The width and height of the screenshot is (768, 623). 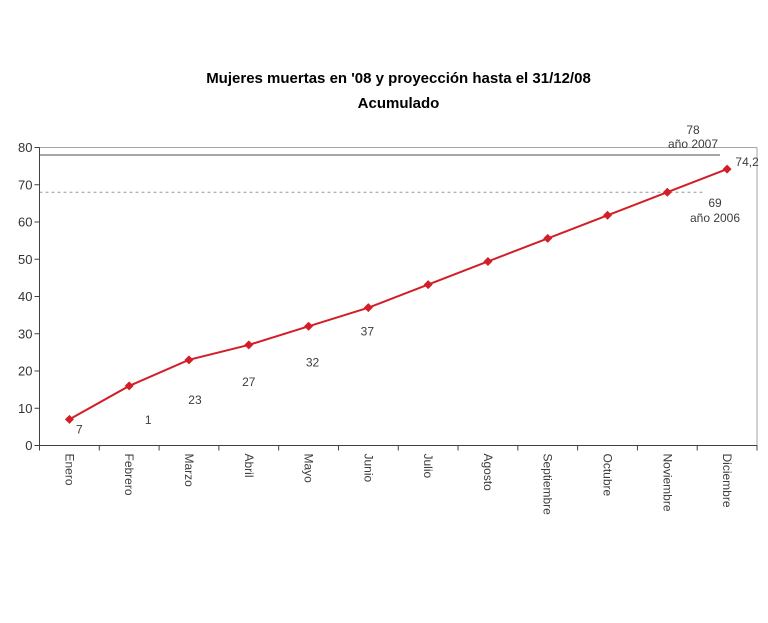 What do you see at coordinates (148, 420) in the screenshot?
I see `data-point-label-Febrero: 1` at bounding box center [148, 420].